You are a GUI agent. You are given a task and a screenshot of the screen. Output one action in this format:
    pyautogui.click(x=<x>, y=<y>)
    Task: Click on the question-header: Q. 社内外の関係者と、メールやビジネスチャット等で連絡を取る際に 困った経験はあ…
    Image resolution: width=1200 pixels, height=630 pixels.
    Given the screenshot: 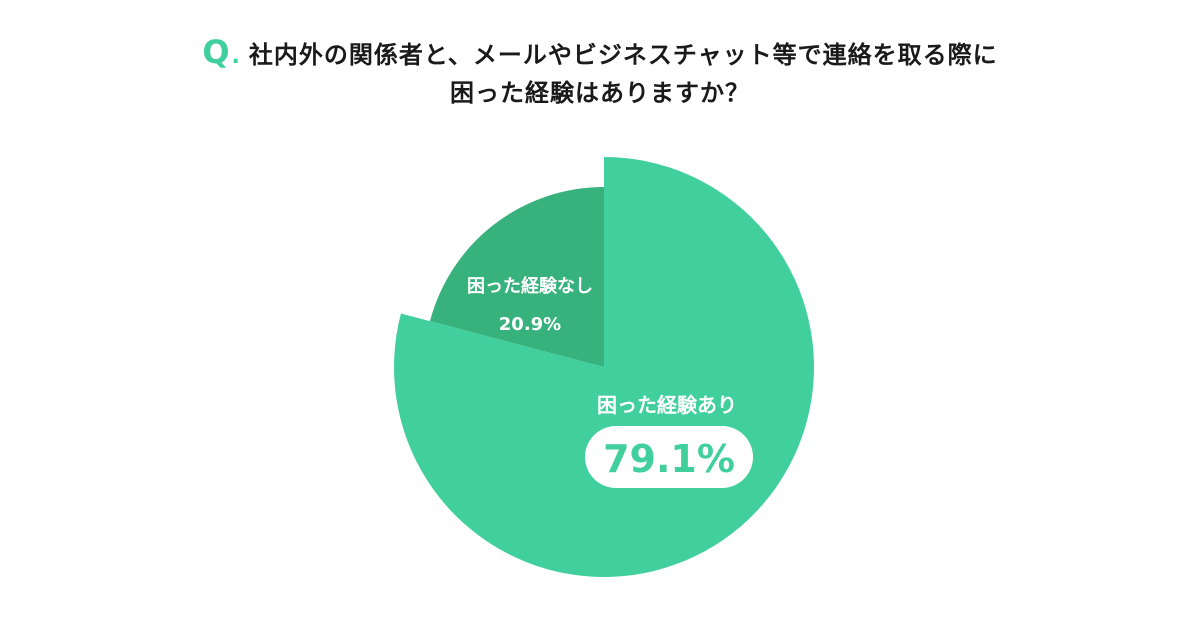 What is the action you would take?
    pyautogui.click(x=600, y=72)
    